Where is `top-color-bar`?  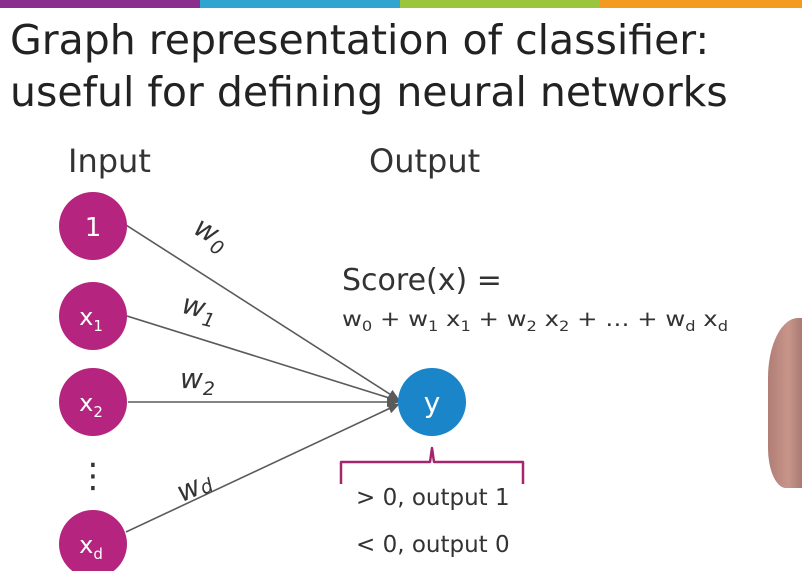
top-color-bar is located at coordinates (401, 4).